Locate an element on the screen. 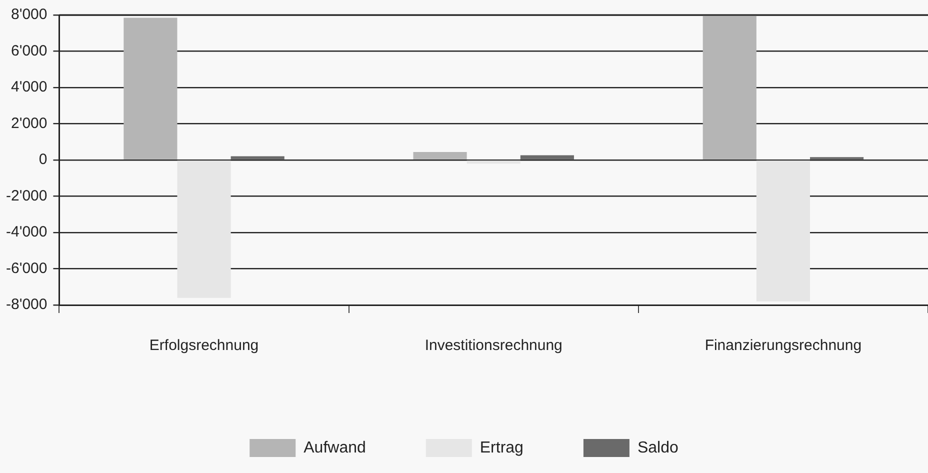 This screenshot has width=928, height=473. legend-label: Ertrag is located at coordinates (502, 447).